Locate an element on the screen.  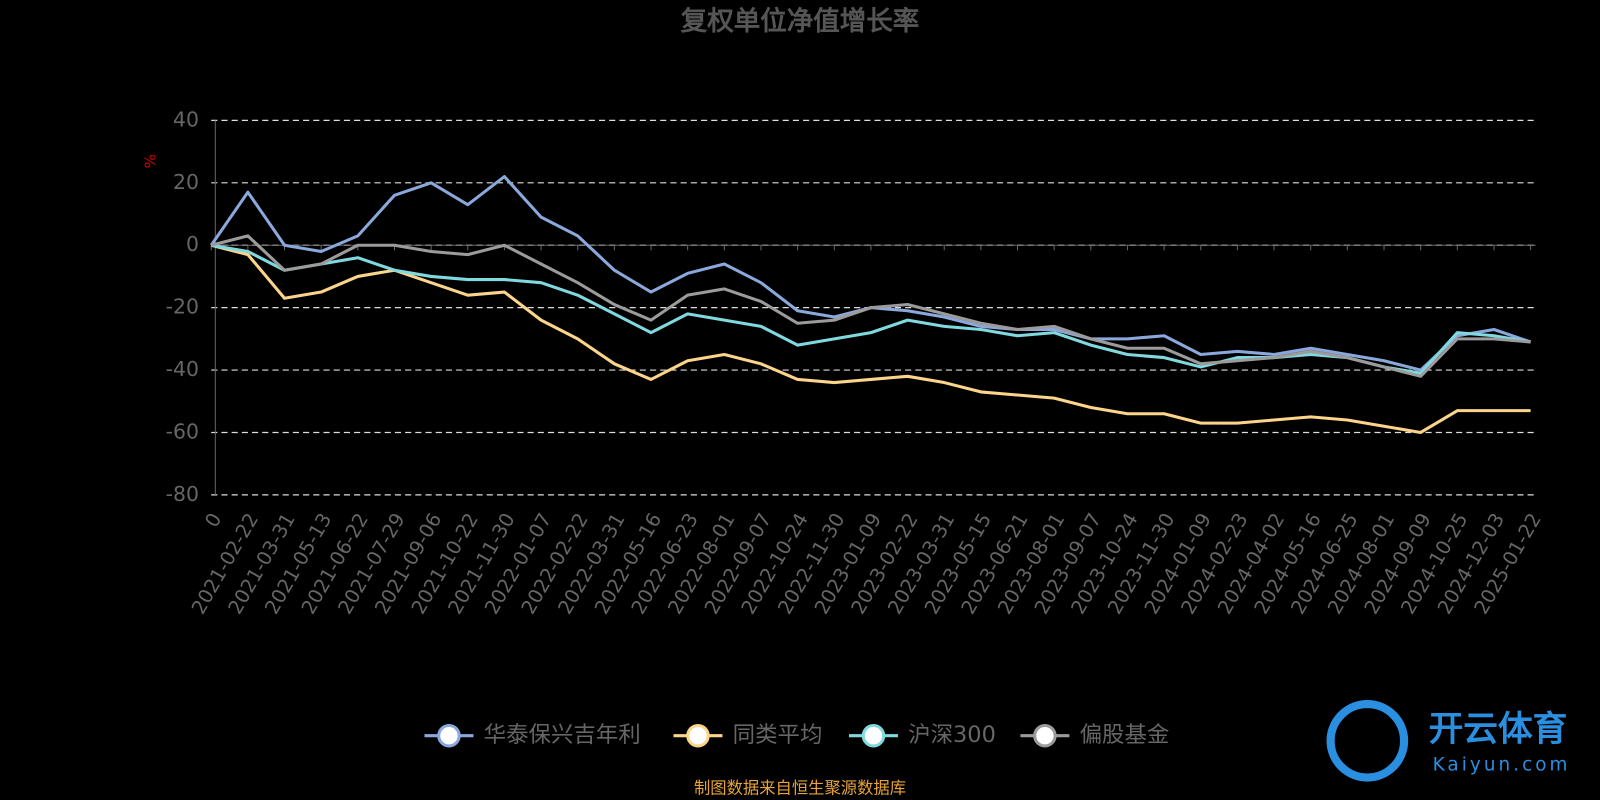
chart-title: 复权单位净值增长率 is located at coordinates (800, 21).